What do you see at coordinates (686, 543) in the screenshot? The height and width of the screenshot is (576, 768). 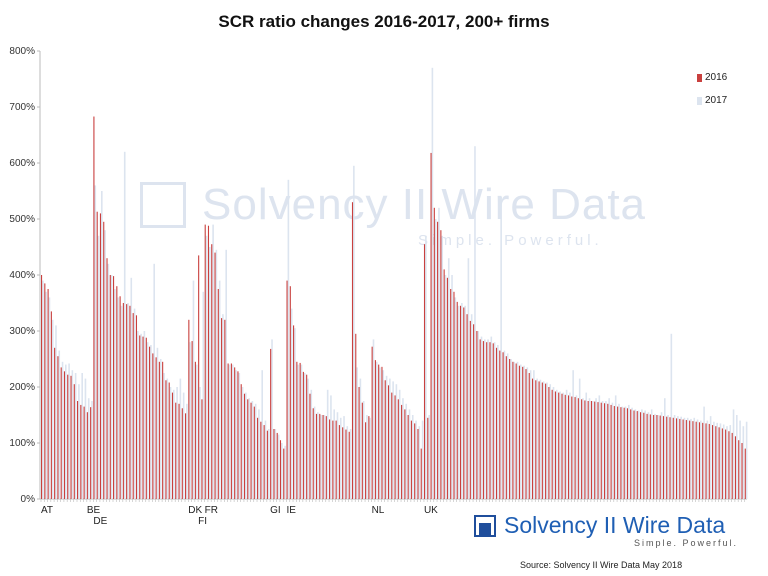 I see `logo-tagline: Simple. Powerful.` at bounding box center [686, 543].